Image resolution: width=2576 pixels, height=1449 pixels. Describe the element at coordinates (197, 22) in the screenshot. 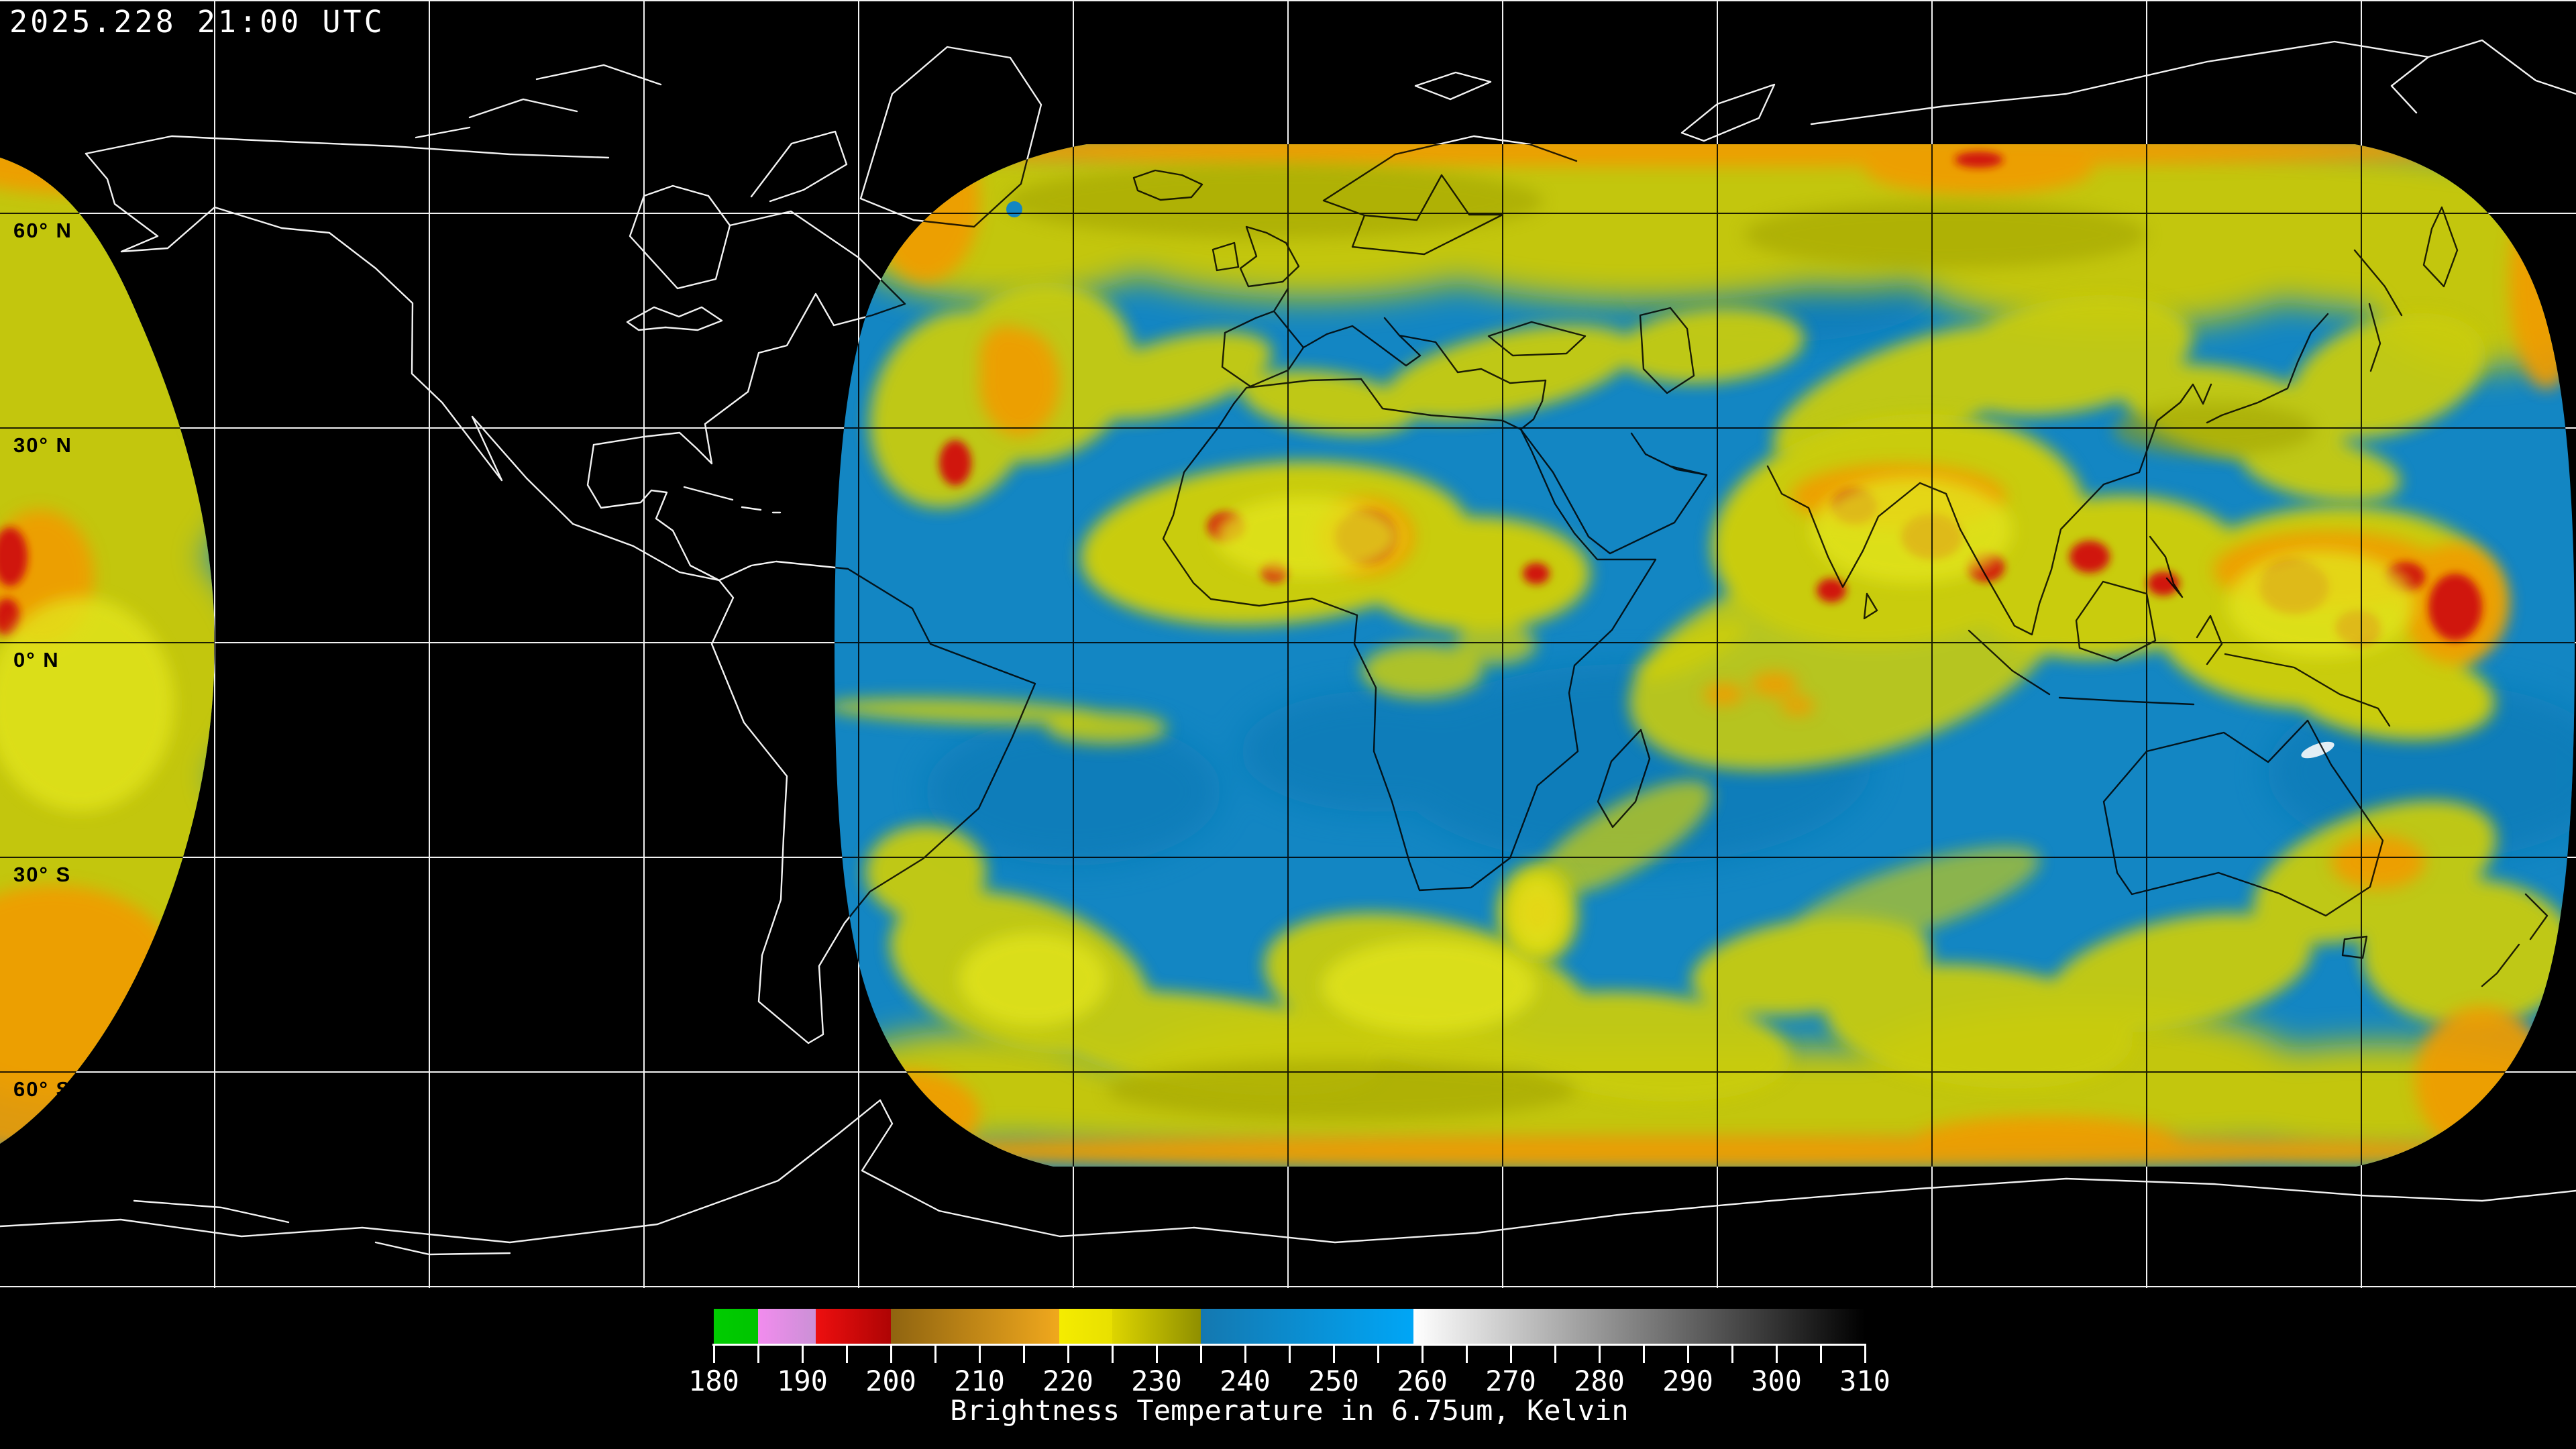

I see `timestamp: 2025.228 21:00 UTC` at that location.